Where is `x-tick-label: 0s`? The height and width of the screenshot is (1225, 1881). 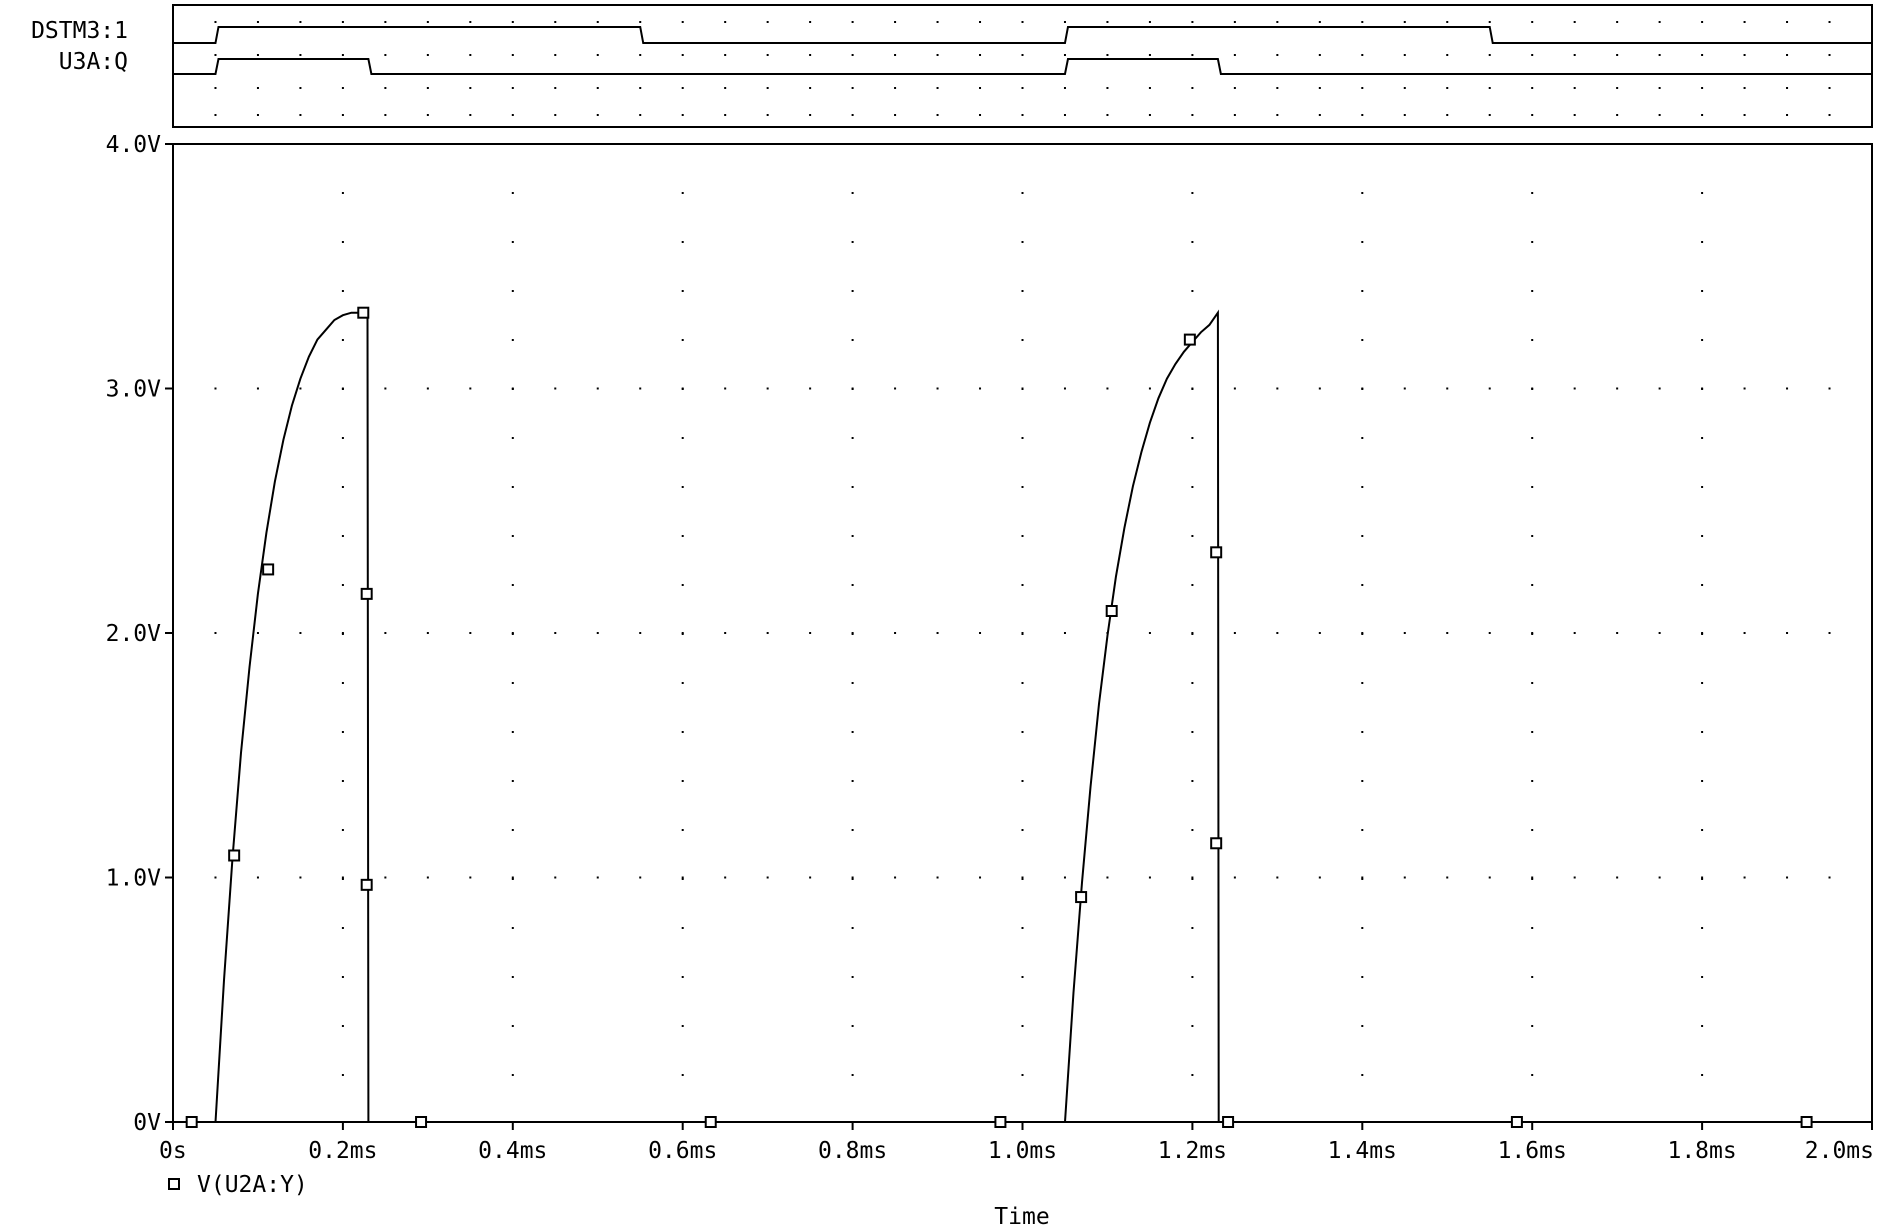 x-tick-label: 0s is located at coordinates (173, 1151).